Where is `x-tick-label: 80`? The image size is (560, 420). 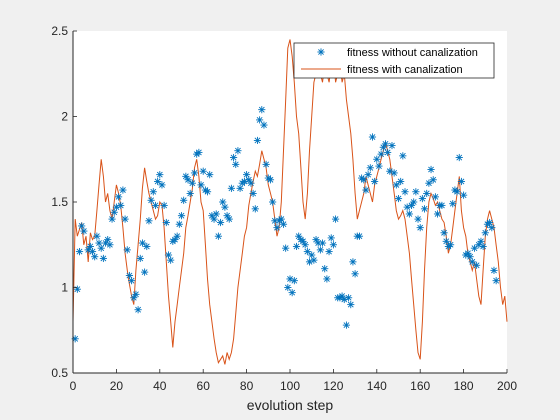 x-tick-label: 80 is located at coordinates (247, 386).